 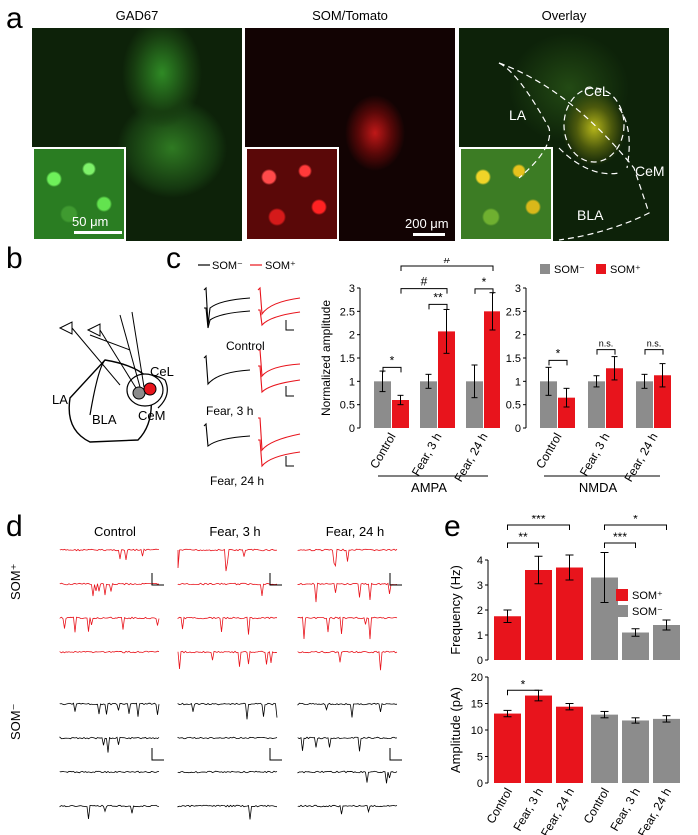 I want to click on panel-label-b: b, so click(x=14, y=258).